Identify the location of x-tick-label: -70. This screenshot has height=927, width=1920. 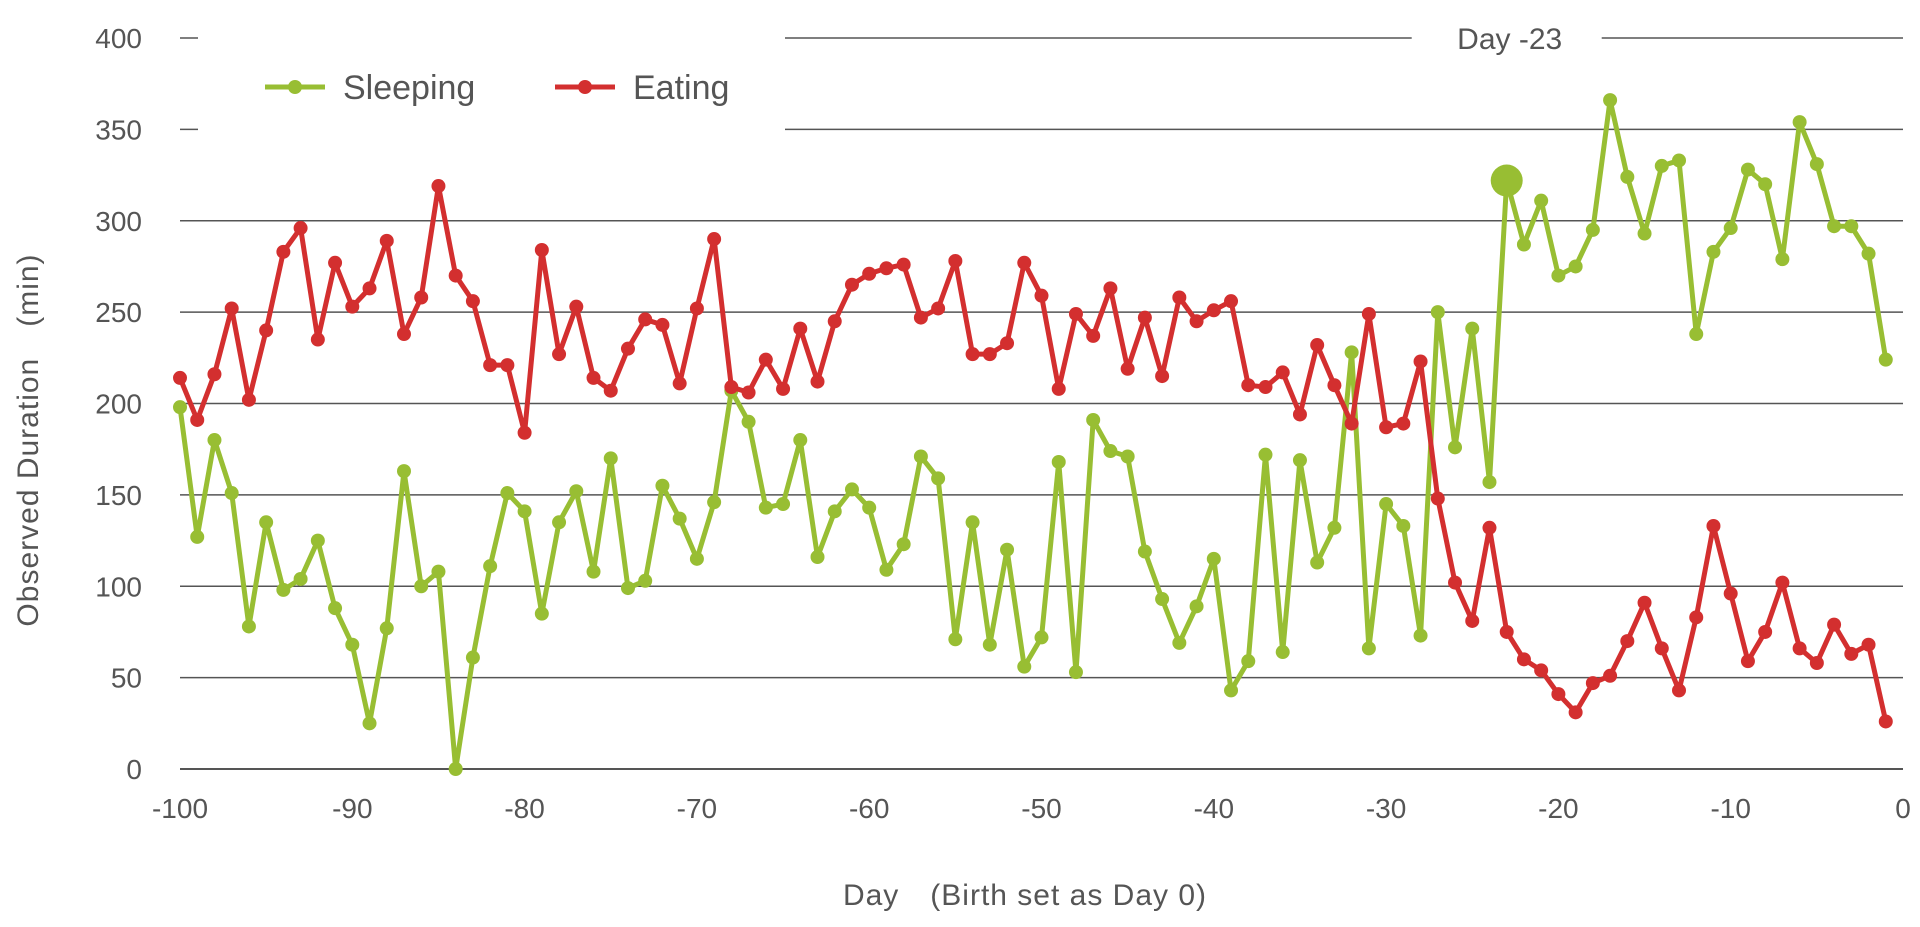
(697, 808).